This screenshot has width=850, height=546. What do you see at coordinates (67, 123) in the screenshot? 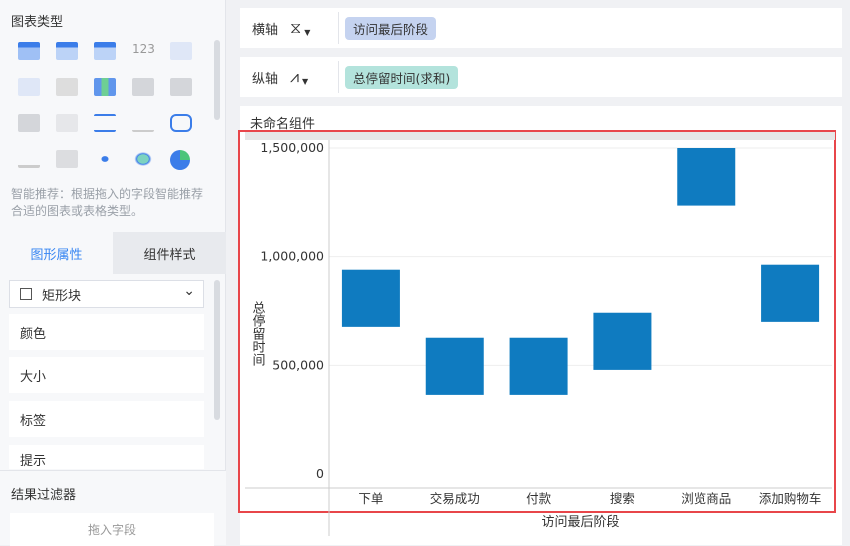
I see `scatter-steps-icon` at bounding box center [67, 123].